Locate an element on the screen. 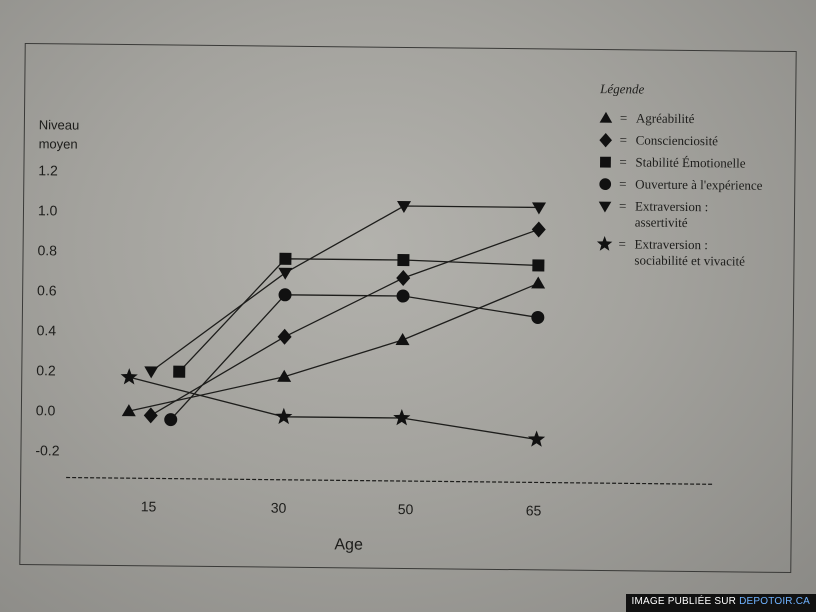 The width and height of the screenshot is (816, 612). legend-label: Ouverture à l'expérience is located at coordinates (699, 184).